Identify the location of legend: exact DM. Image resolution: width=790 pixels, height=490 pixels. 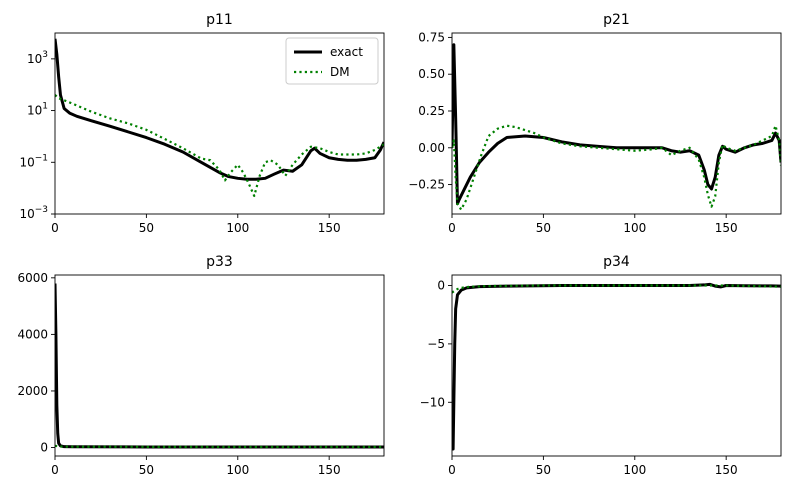
(332, 61).